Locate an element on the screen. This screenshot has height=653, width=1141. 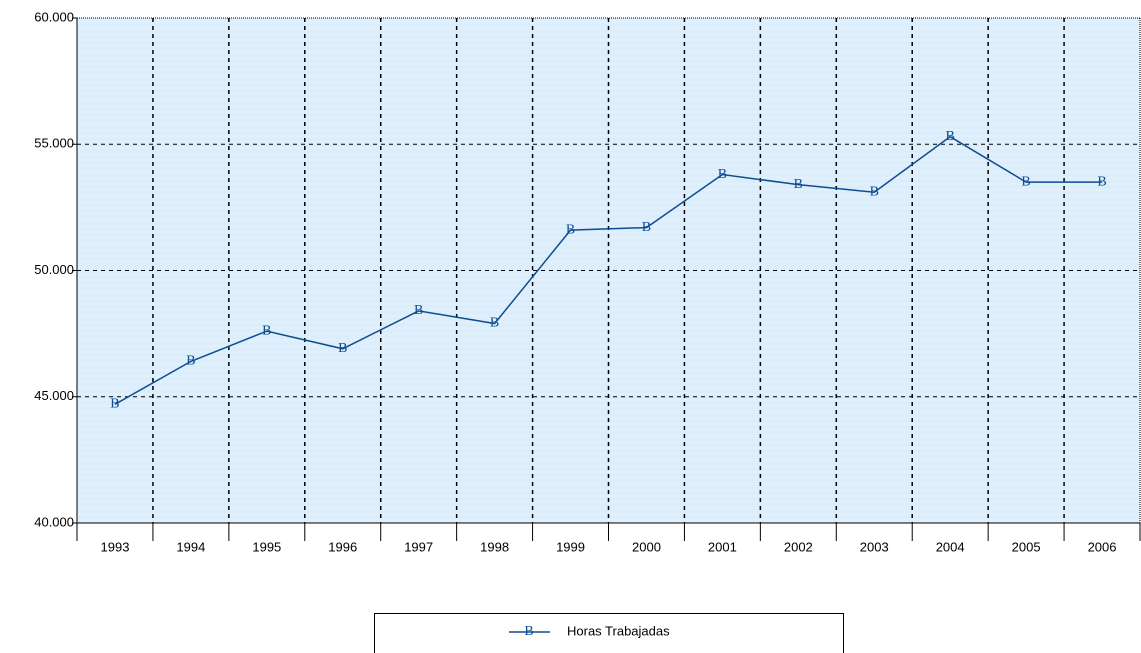
x-tick-label: 1993 is located at coordinates (115, 546).